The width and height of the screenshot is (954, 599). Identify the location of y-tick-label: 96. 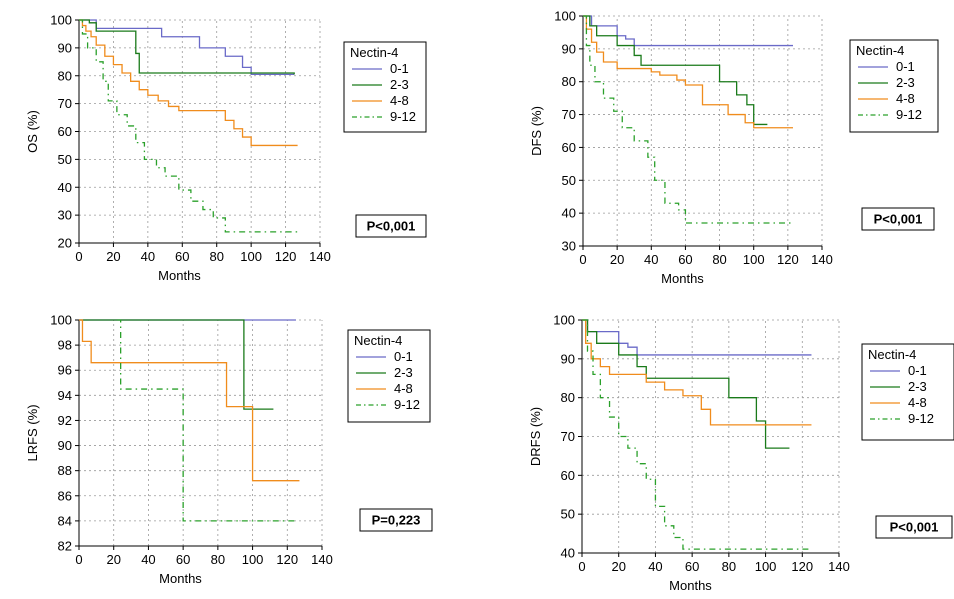
(65, 370).